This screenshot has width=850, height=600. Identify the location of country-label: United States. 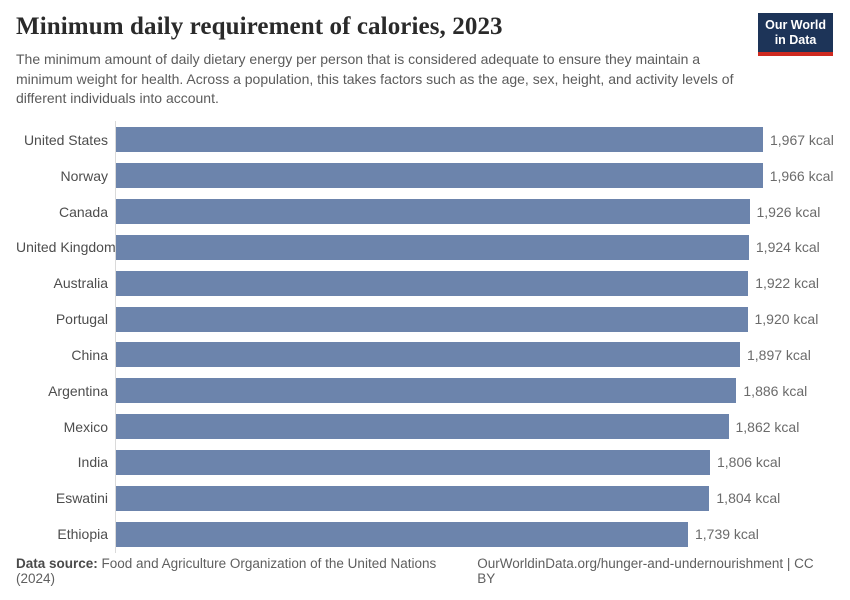
(65, 139).